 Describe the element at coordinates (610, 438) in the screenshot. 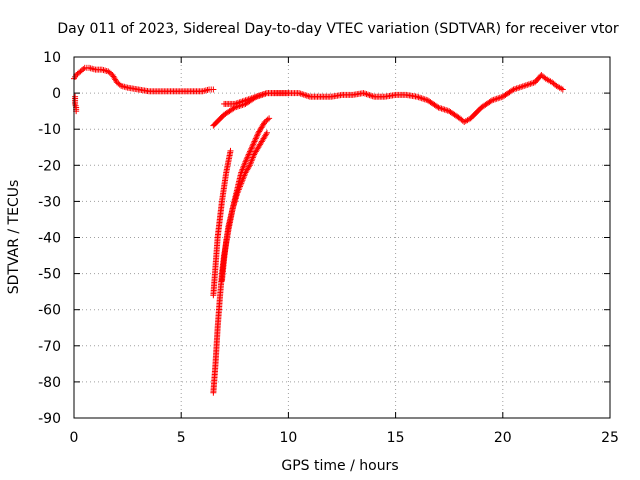

I see `x-tick-label: 25` at that location.